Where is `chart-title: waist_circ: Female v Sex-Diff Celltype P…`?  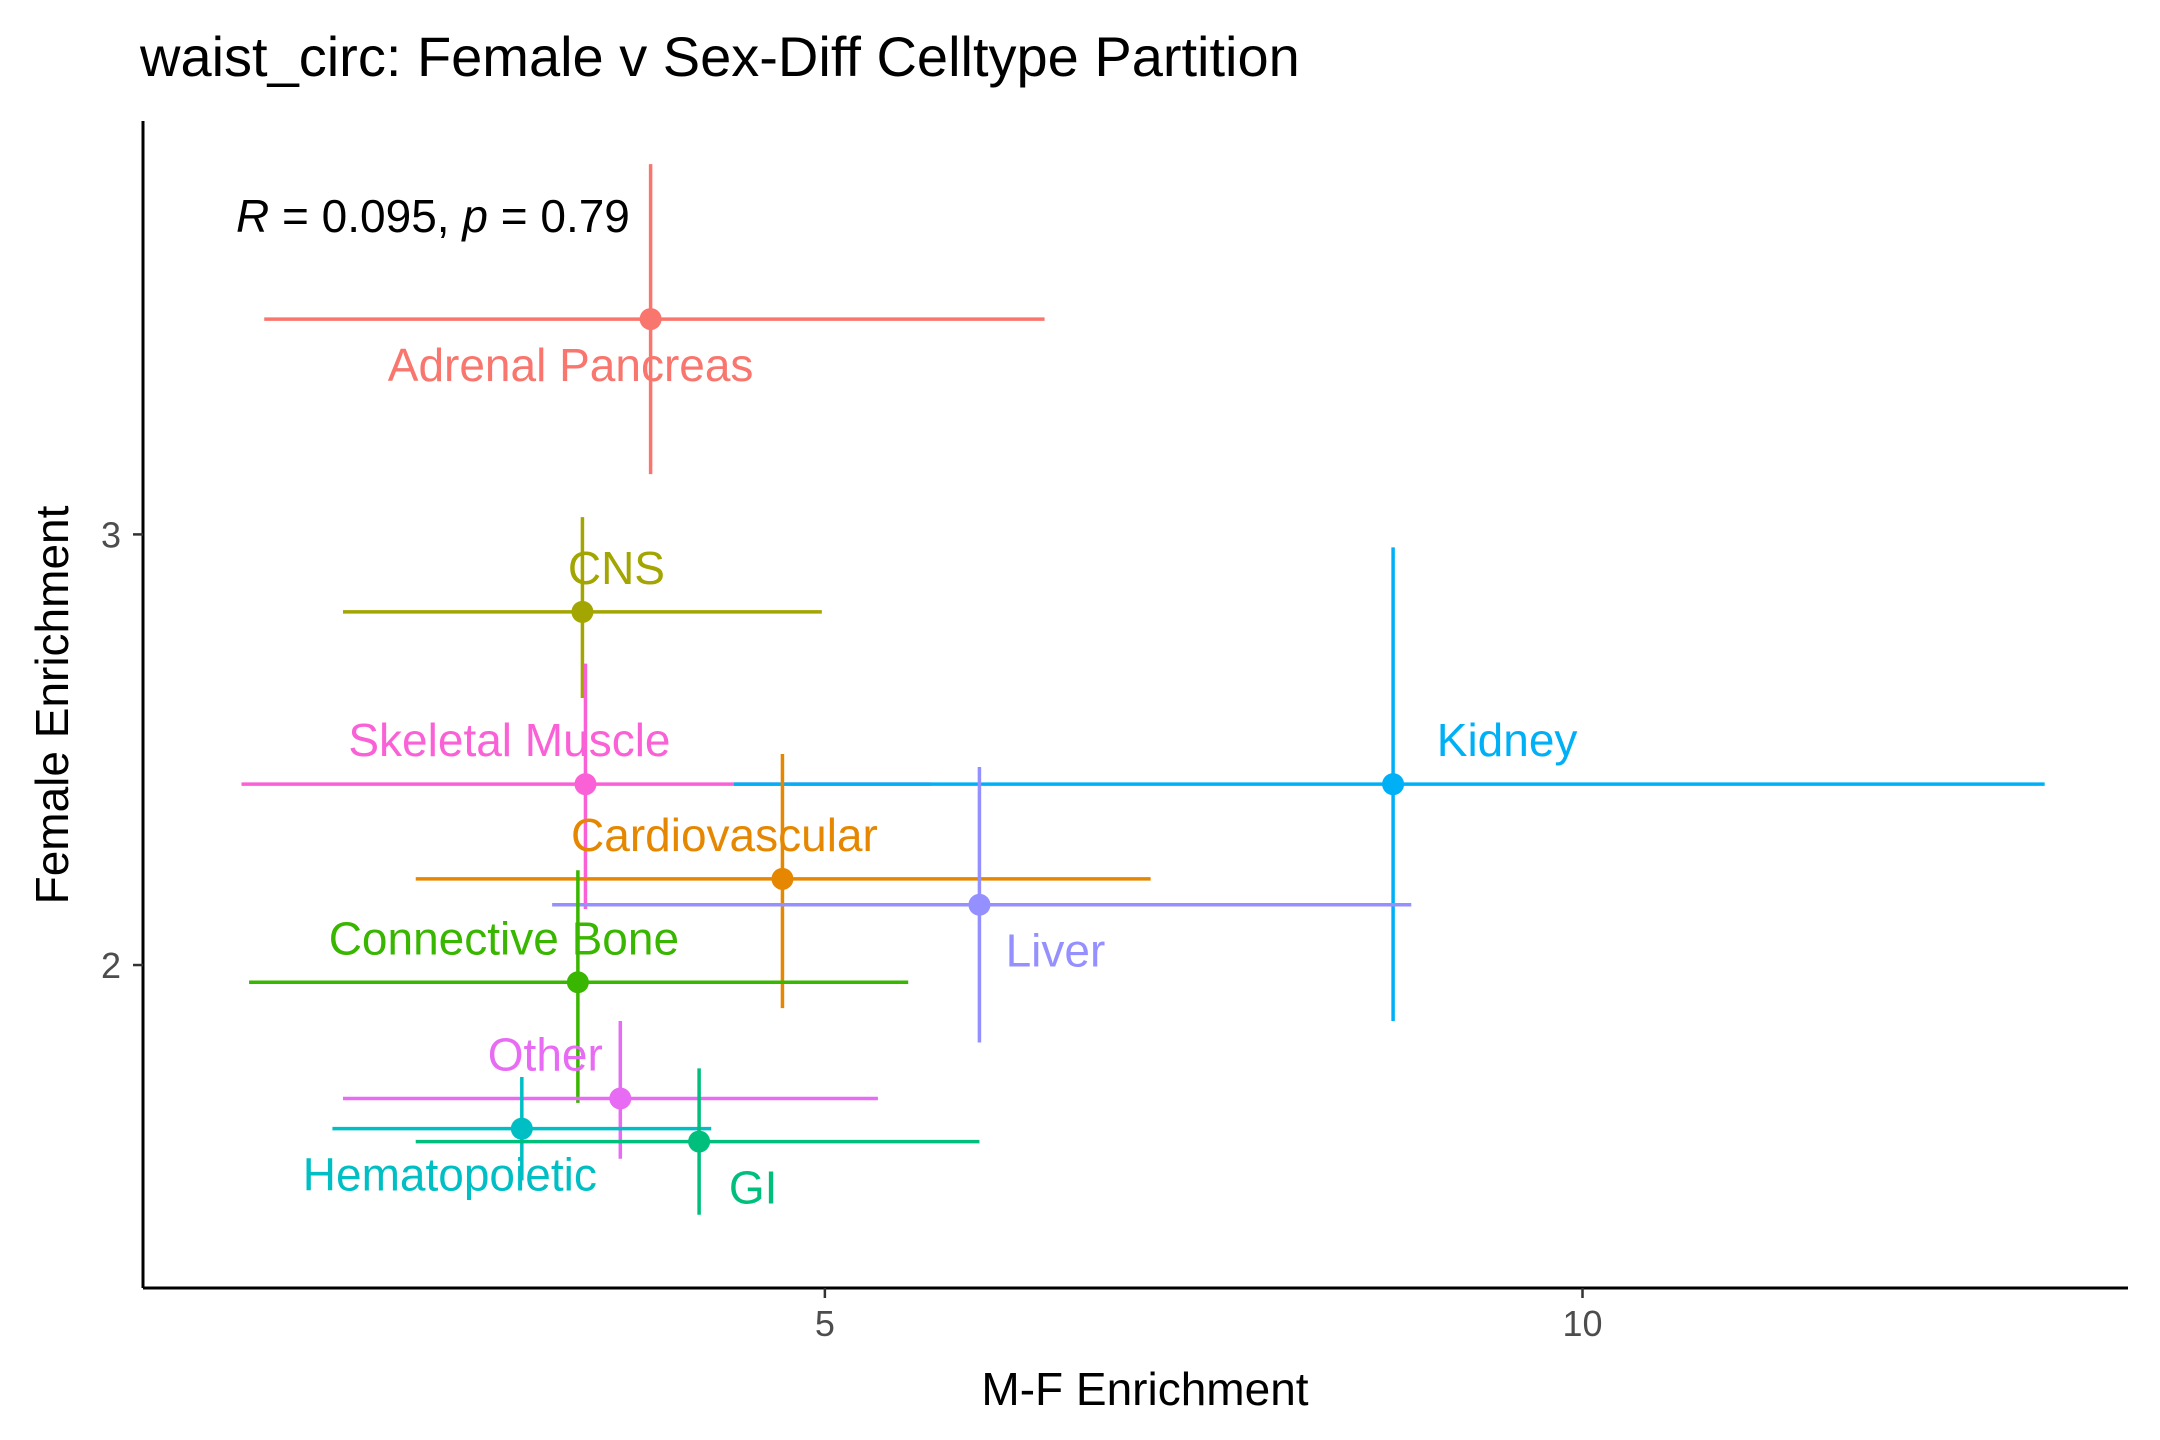
chart-title: waist_circ: Female v Sex-Diff Celltype P… is located at coordinates (719, 56).